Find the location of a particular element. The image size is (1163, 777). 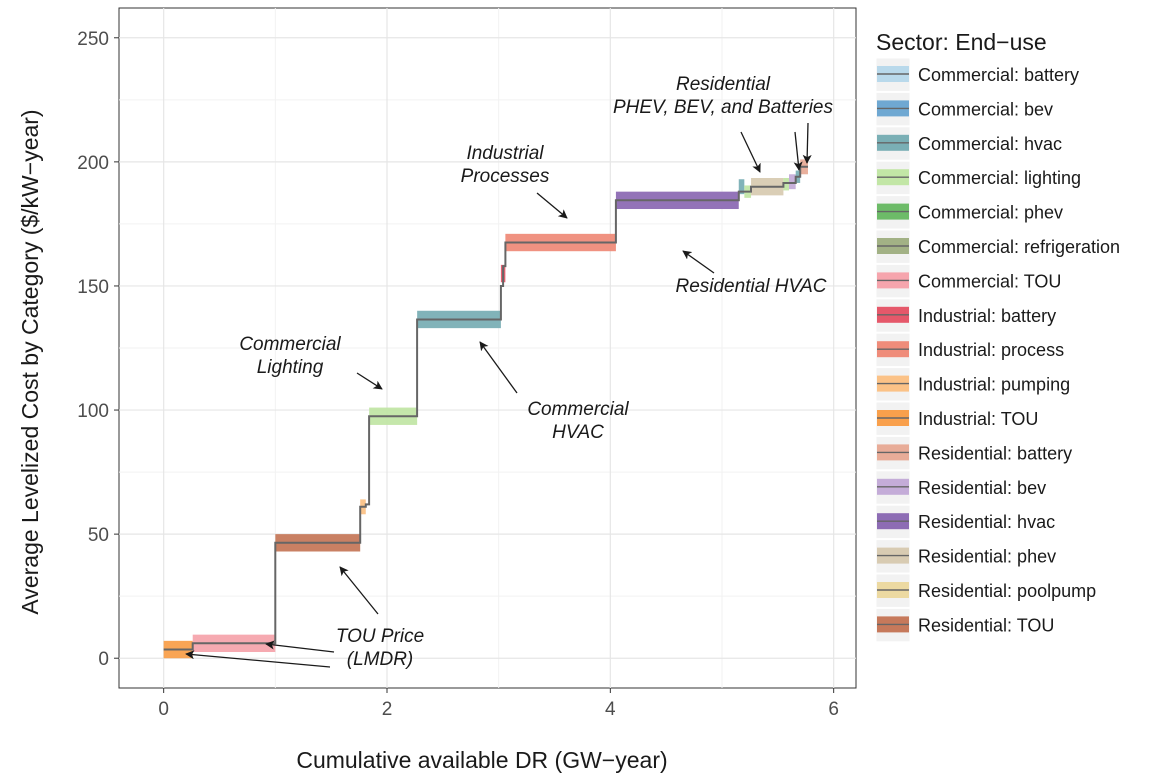

y-tick-label: 150 is located at coordinates (93, 287).